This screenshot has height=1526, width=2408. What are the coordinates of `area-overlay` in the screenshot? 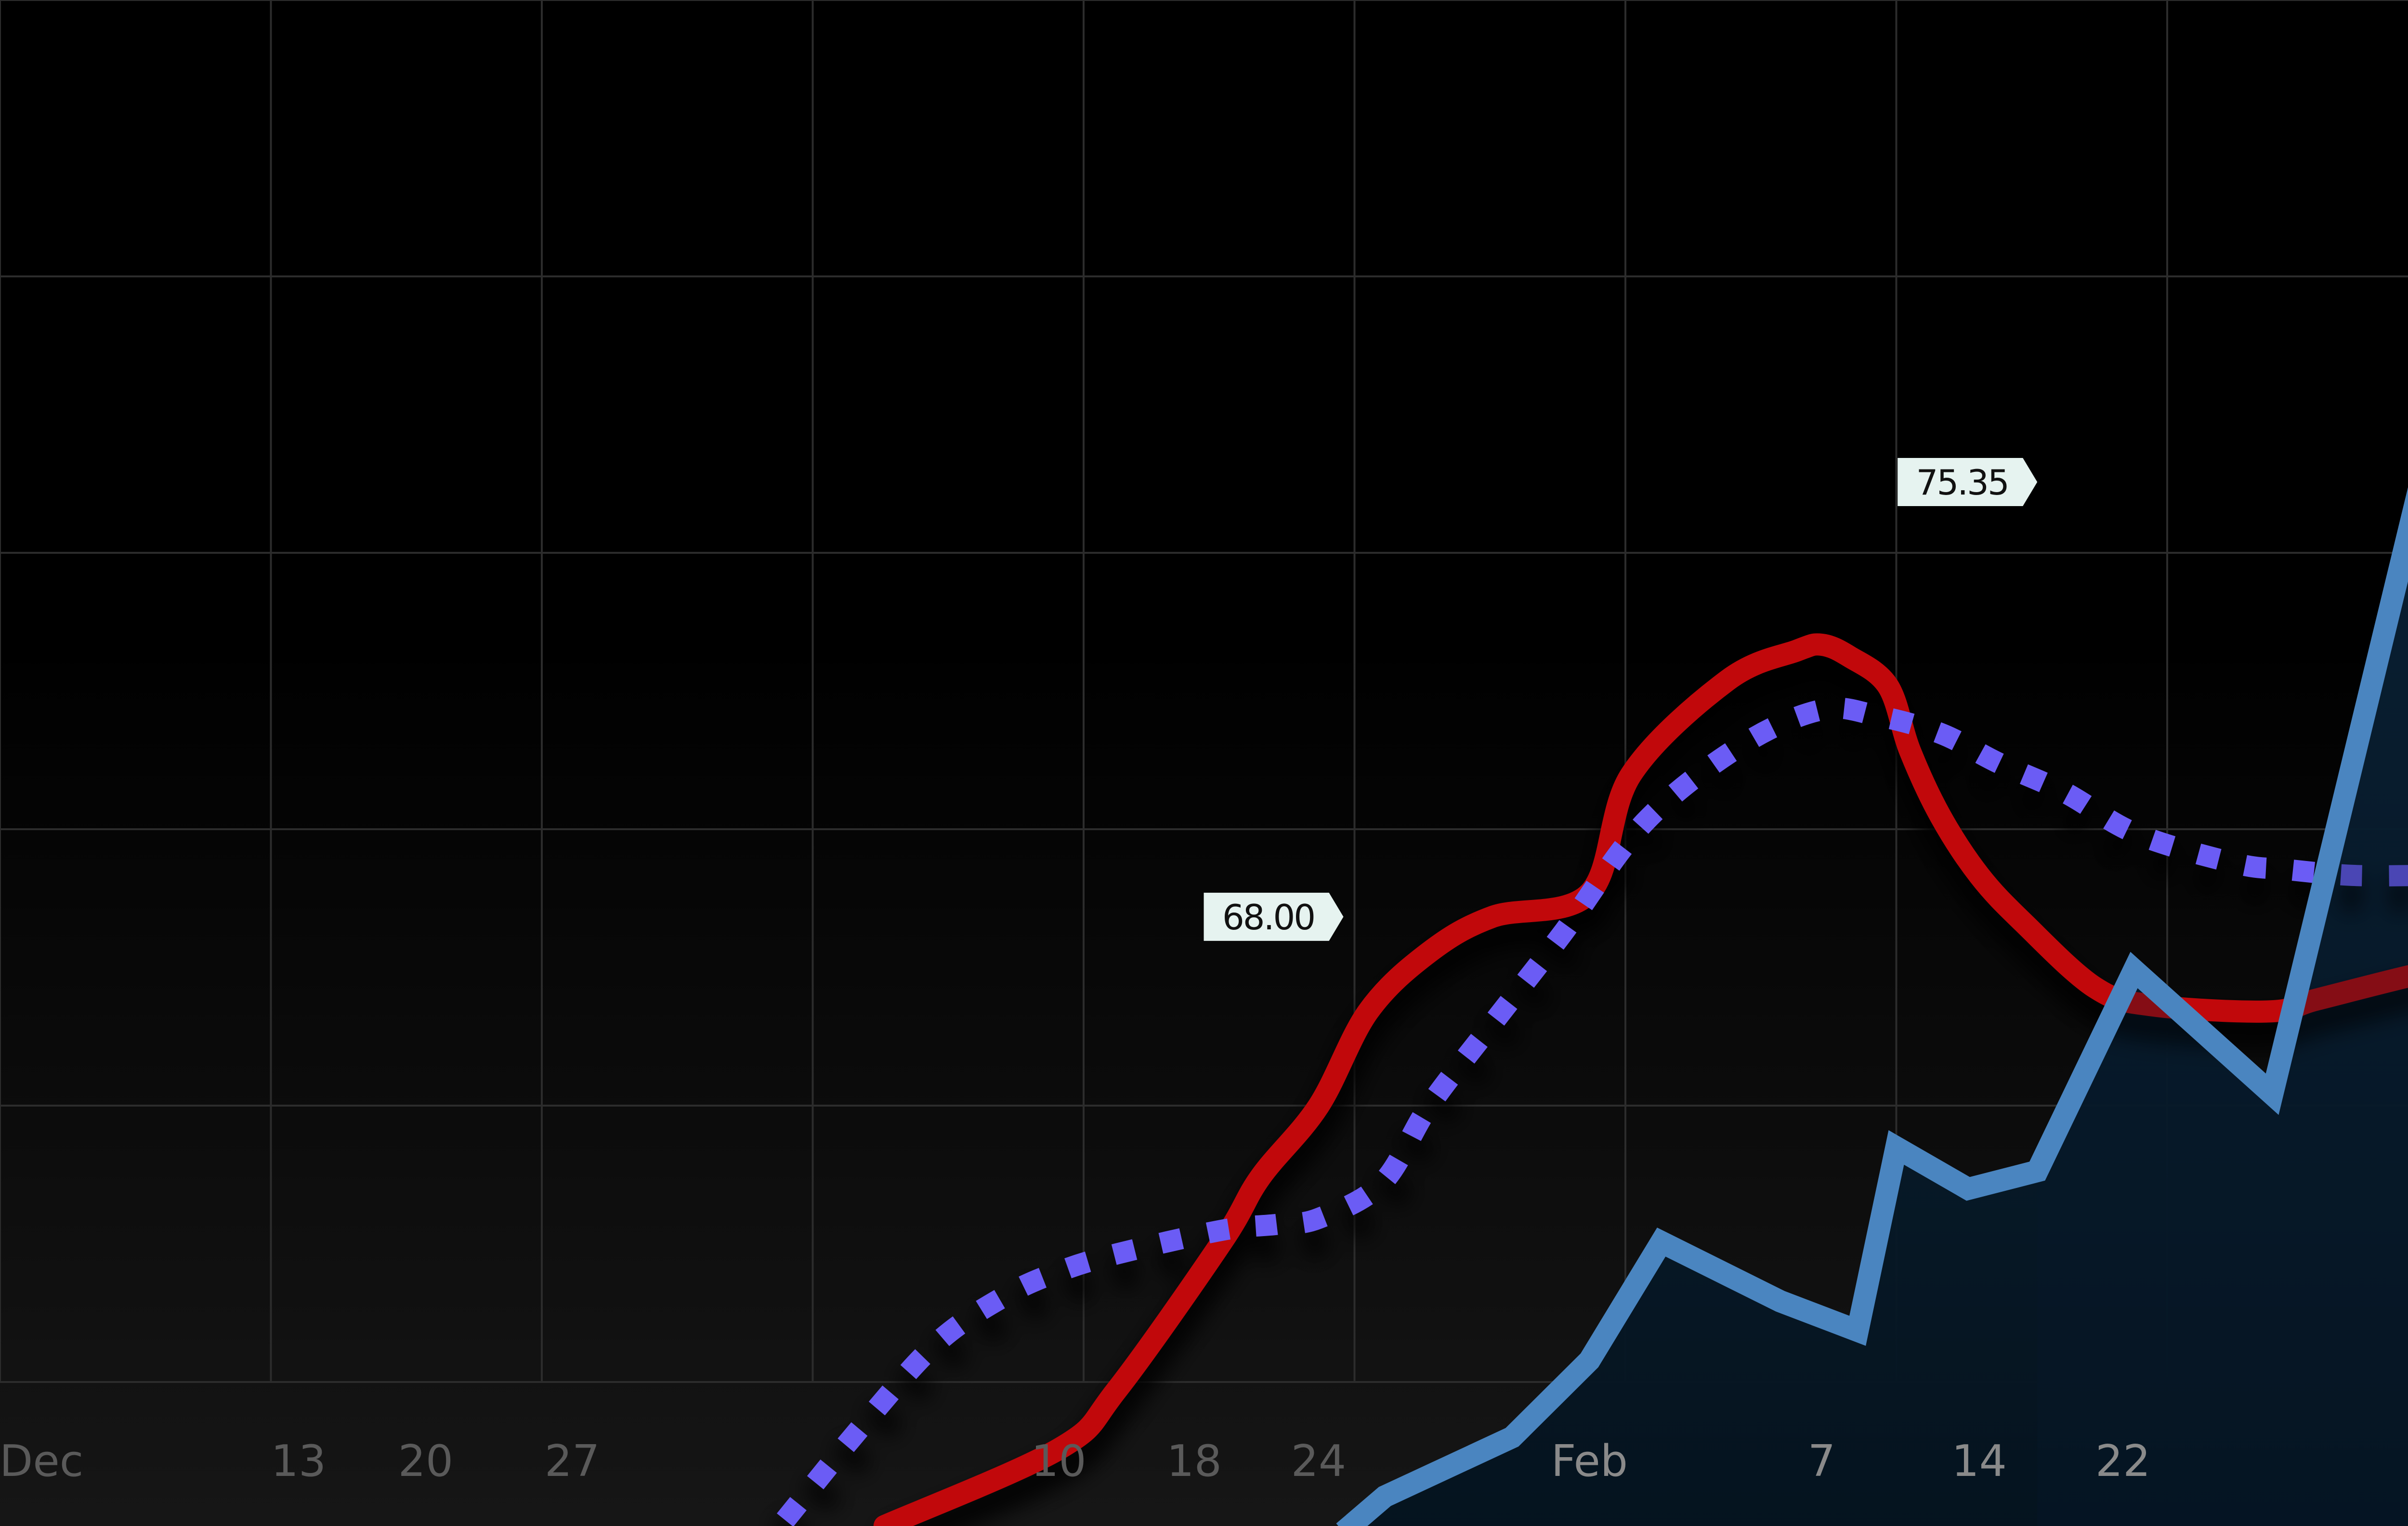 It's located at (2222, 1030).